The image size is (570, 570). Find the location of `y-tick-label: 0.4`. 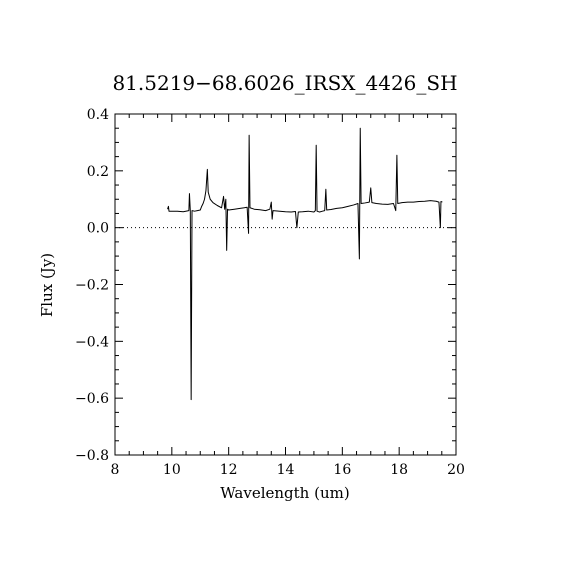

y-tick-label: 0.4 is located at coordinates (98, 115).